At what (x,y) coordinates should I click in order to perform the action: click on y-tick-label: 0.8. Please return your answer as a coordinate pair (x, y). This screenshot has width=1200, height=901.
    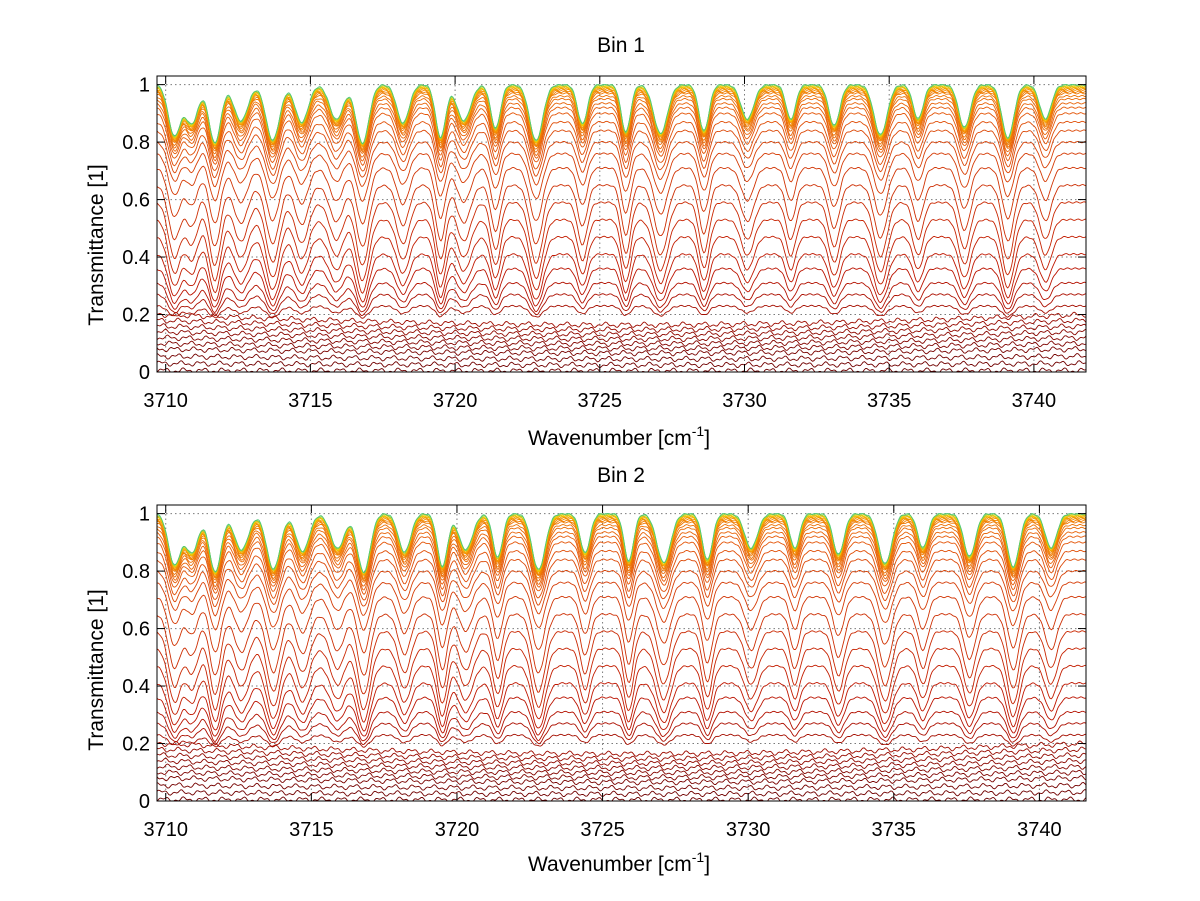
    Looking at the image, I should click on (136, 572).